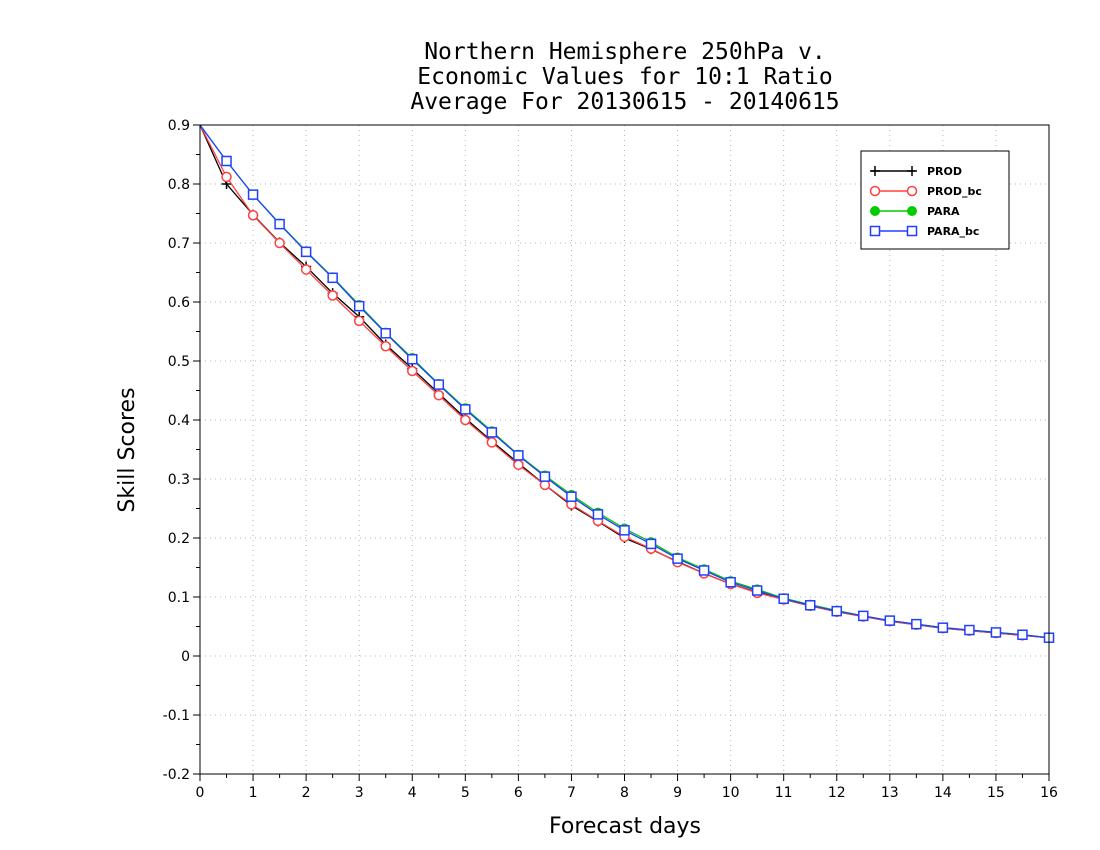  Describe the element at coordinates (306, 793) in the screenshot. I see `x-tick-label: 2` at that location.